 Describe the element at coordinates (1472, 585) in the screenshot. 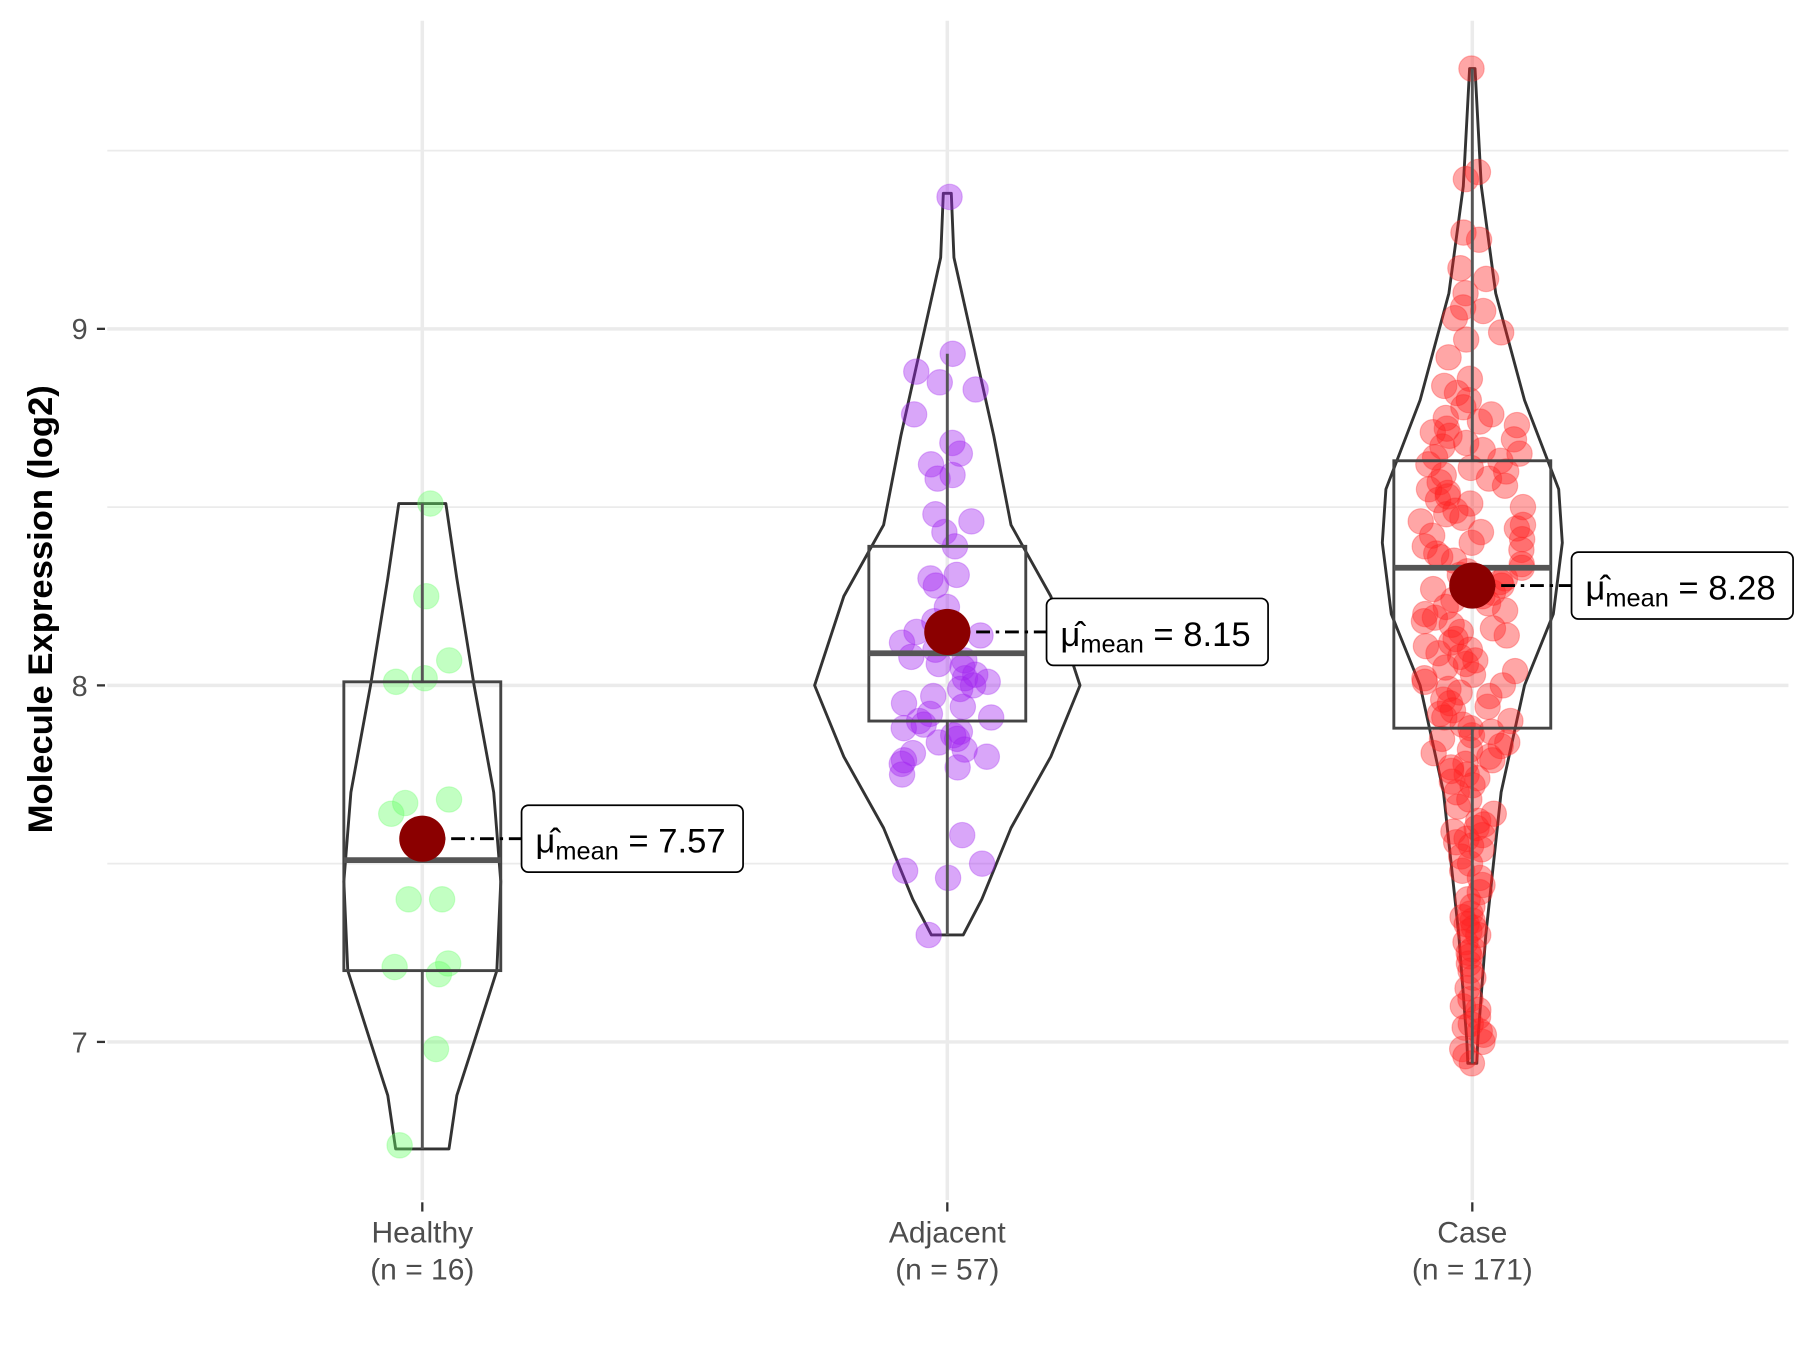

I see `mean-point` at that location.